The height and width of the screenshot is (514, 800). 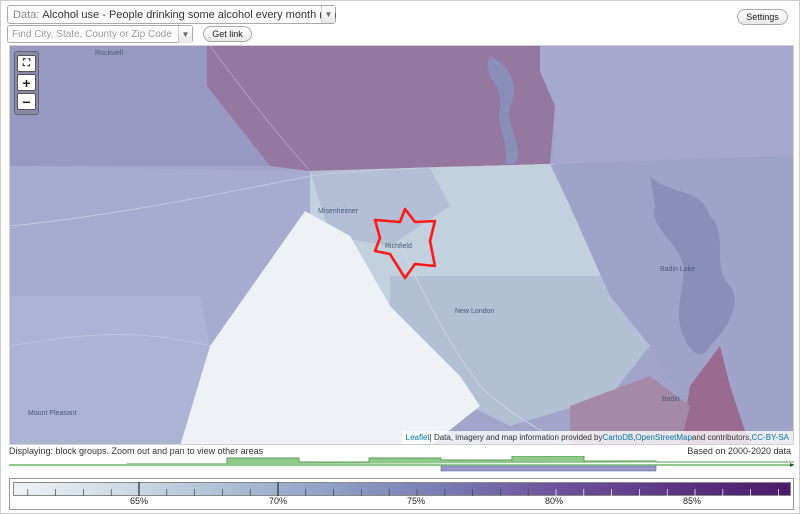 What do you see at coordinates (762, 17) in the screenshot?
I see `settings-button: Settings` at bounding box center [762, 17].